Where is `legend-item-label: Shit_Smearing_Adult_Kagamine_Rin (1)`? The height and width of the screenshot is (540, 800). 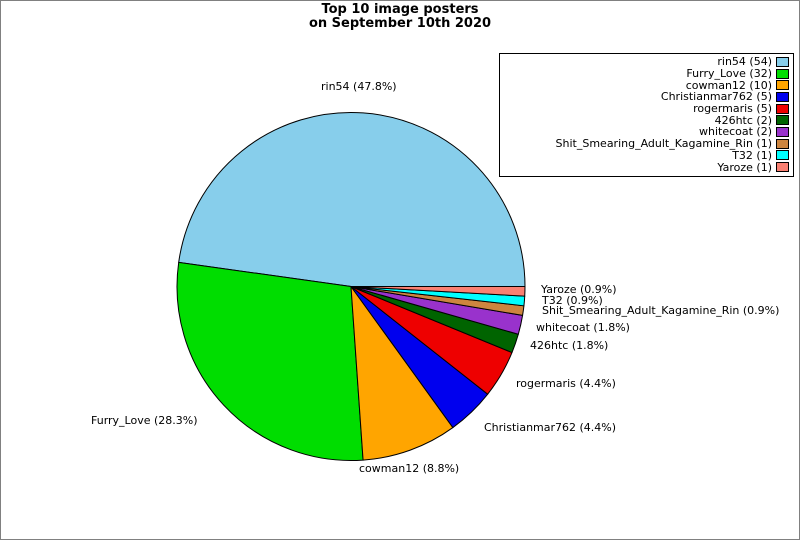 legend-item-label: Shit_Smearing_Adult_Kagamine_Rin (1) is located at coordinates (663, 144).